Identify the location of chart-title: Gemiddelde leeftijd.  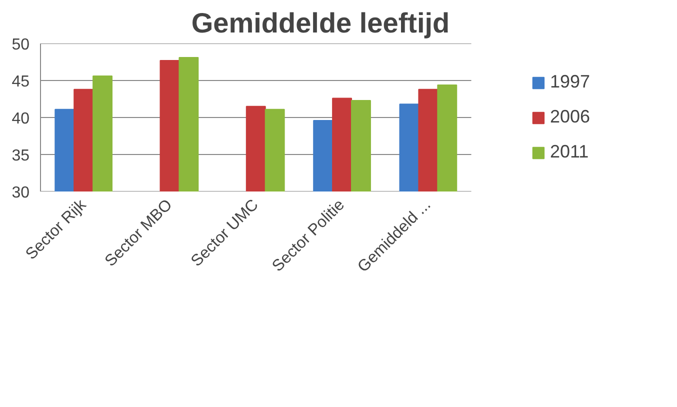
(320, 23).